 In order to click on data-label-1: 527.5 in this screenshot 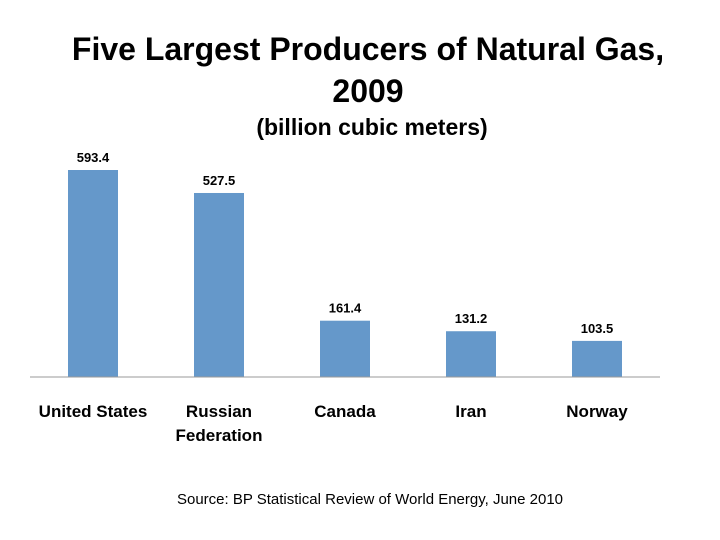, I will do `click(219, 180)`.